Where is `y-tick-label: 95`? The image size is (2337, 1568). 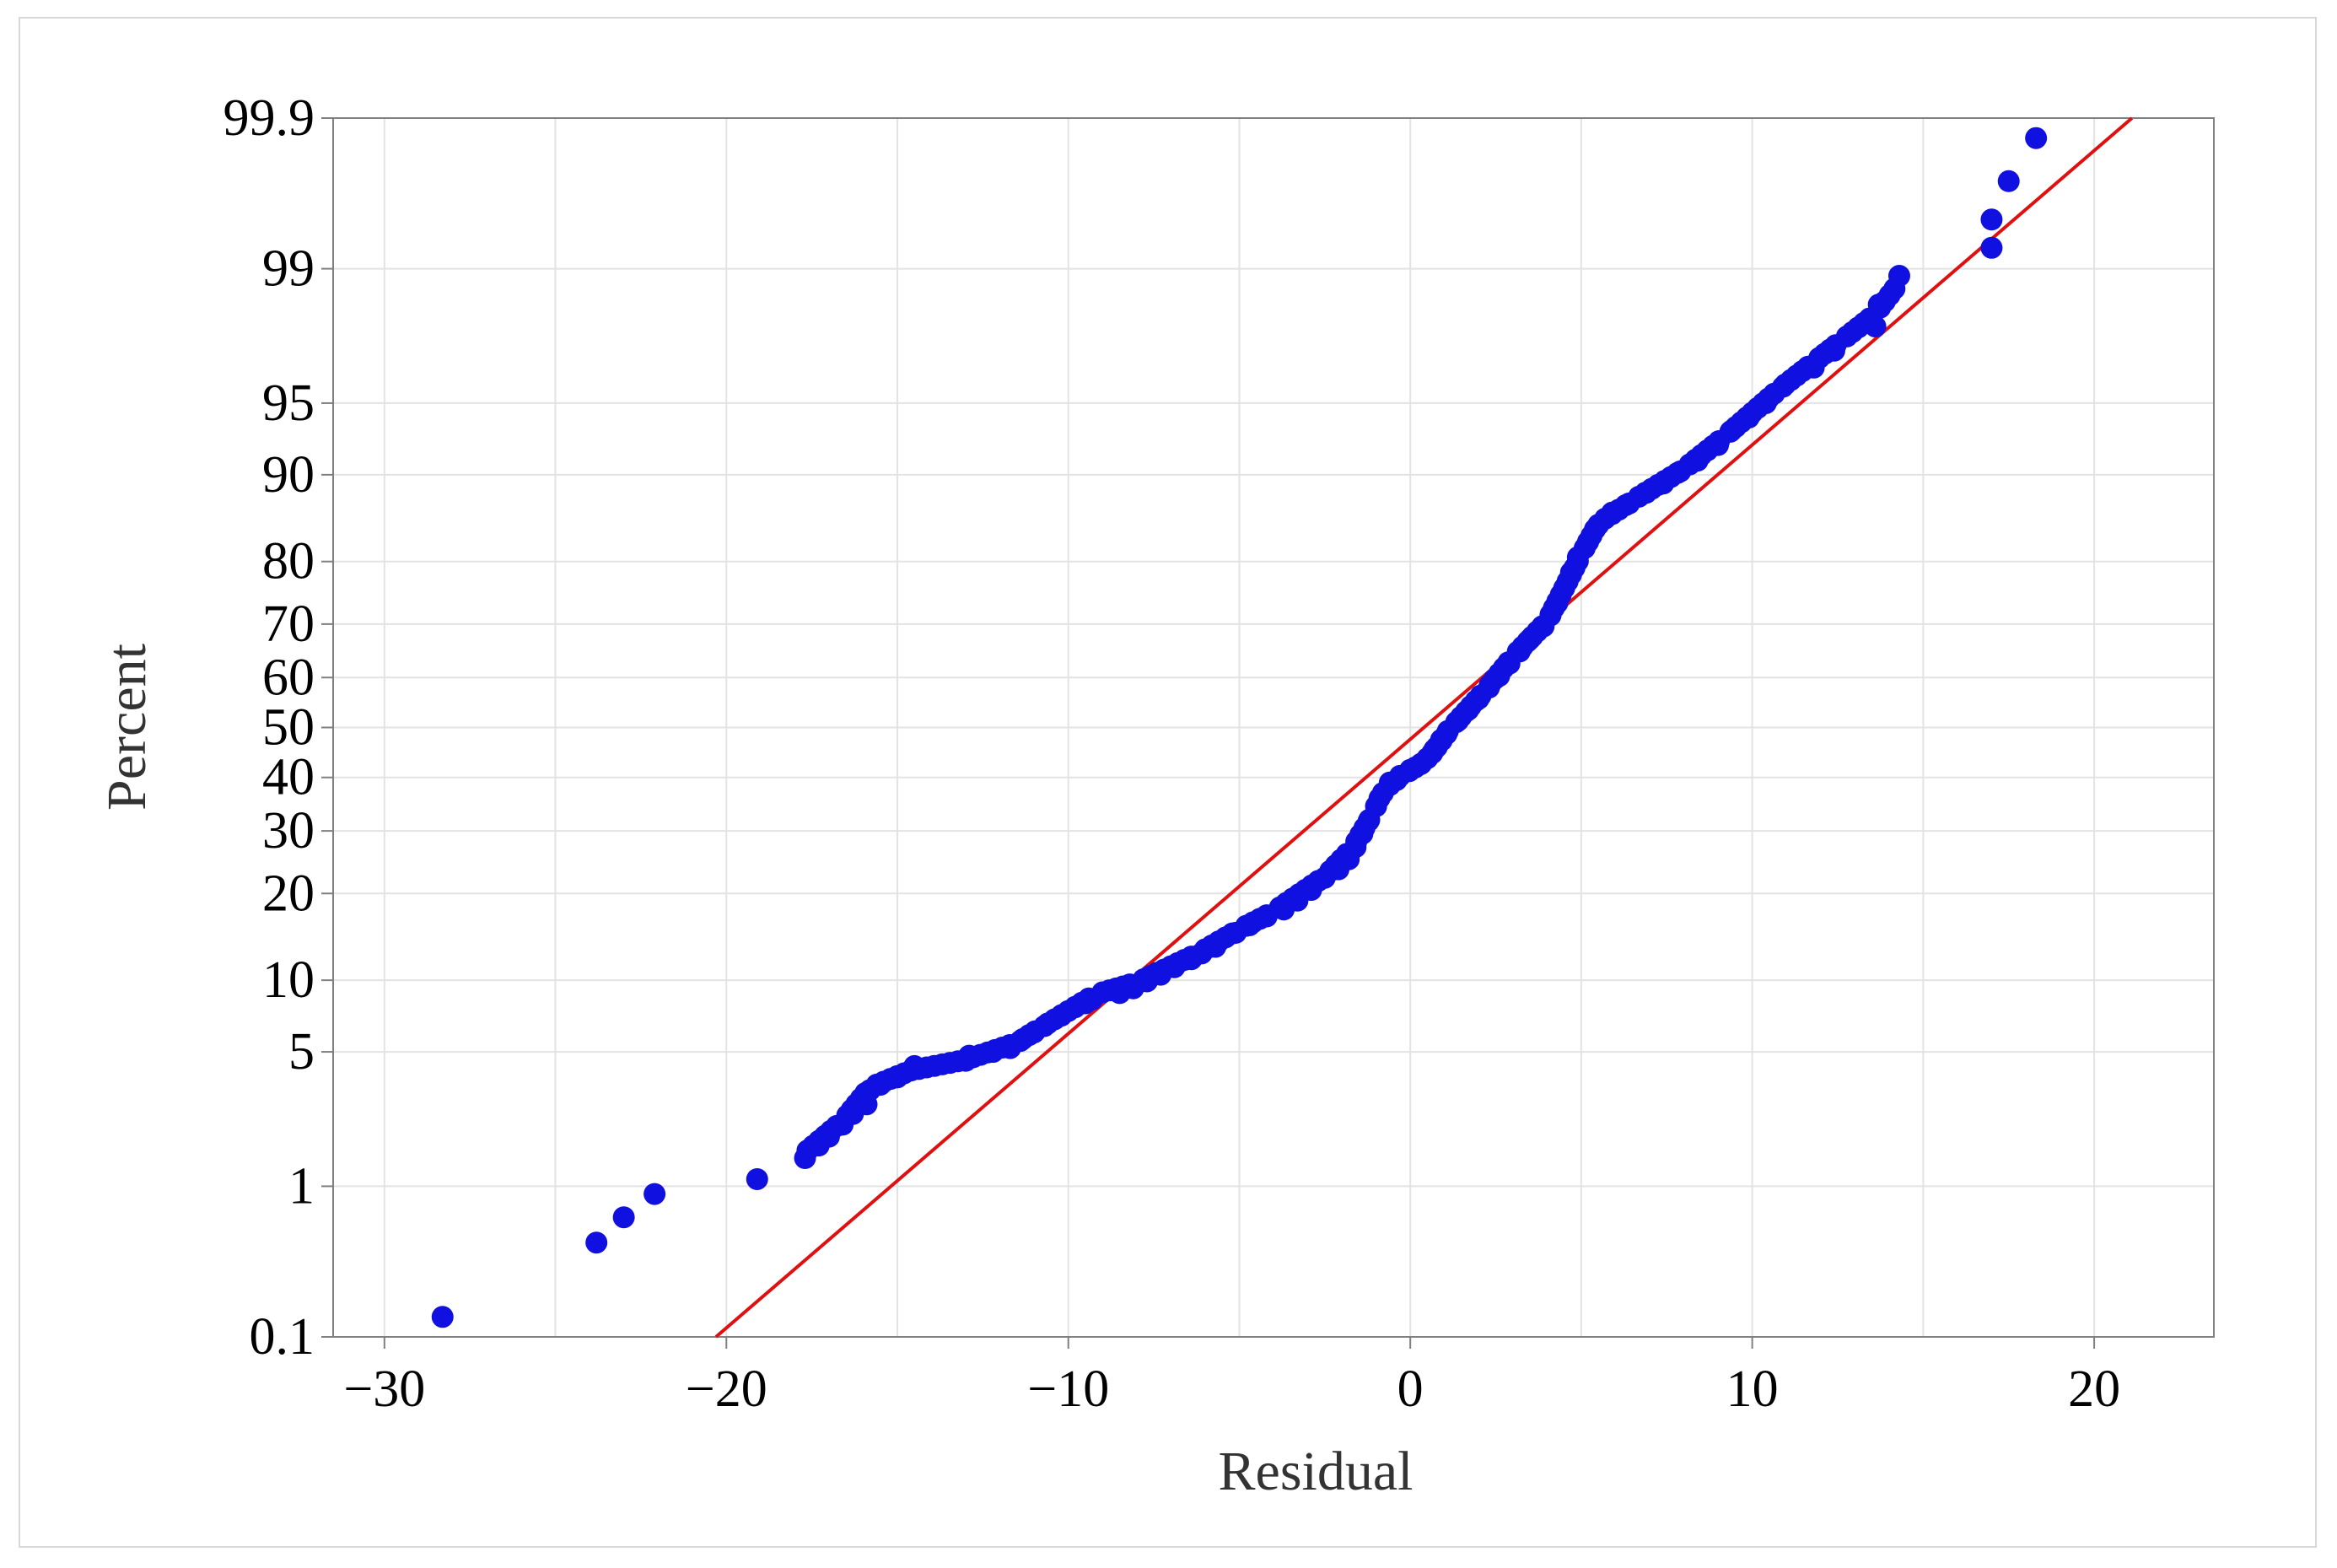
y-tick-label: 95 is located at coordinates (288, 403).